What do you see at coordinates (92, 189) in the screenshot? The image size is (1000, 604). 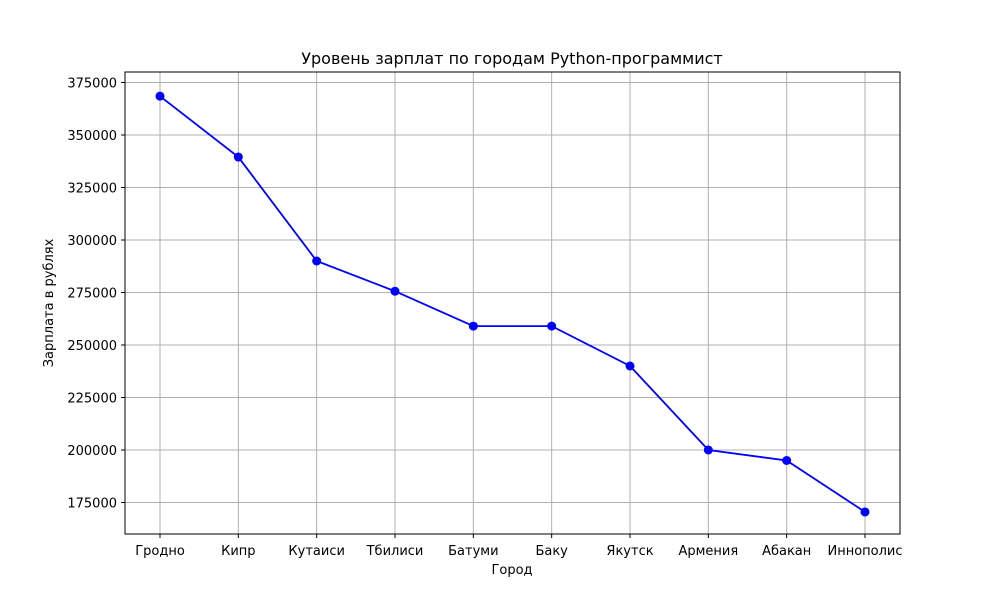 I see `y-tick-label: 325000` at bounding box center [92, 189].